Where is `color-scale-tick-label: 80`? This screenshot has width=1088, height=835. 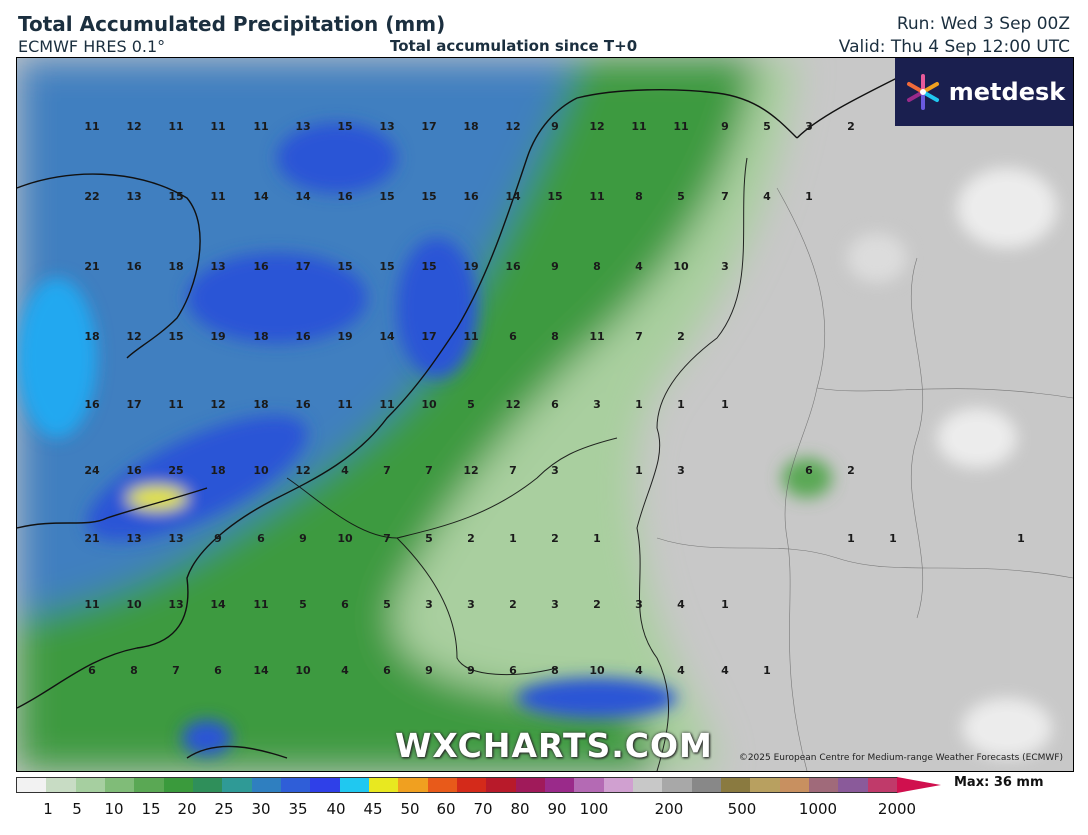
color-scale-tick-label: 80 is located at coordinates (520, 809).